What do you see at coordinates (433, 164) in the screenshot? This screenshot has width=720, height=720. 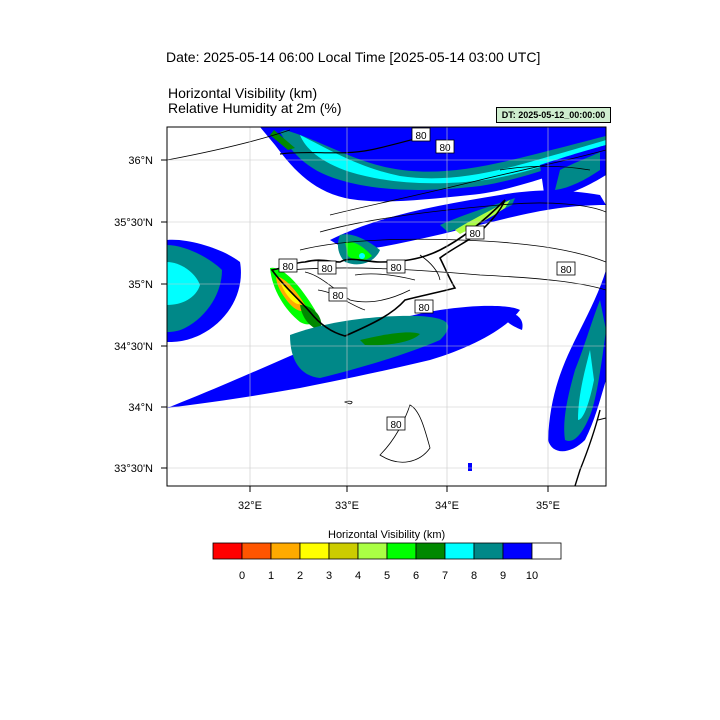 I see `visibility-band-north` at bounding box center [433, 164].